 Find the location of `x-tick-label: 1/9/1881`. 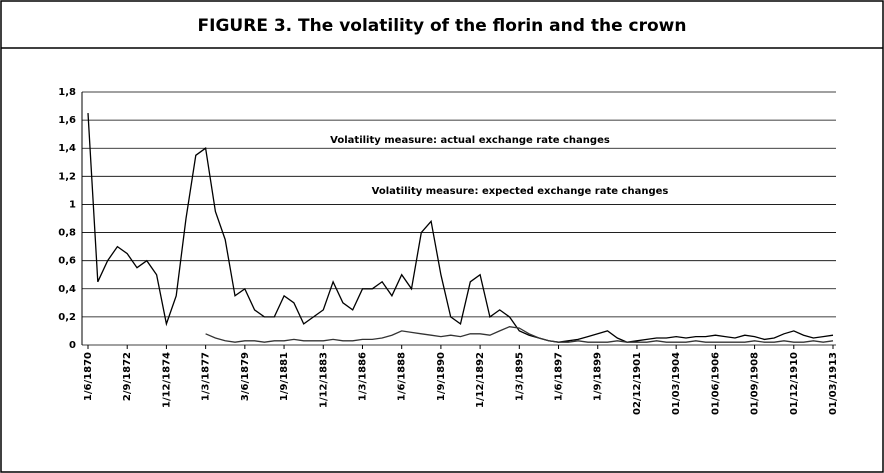

x-tick-label: 1/9/1881 is located at coordinates (284, 376).